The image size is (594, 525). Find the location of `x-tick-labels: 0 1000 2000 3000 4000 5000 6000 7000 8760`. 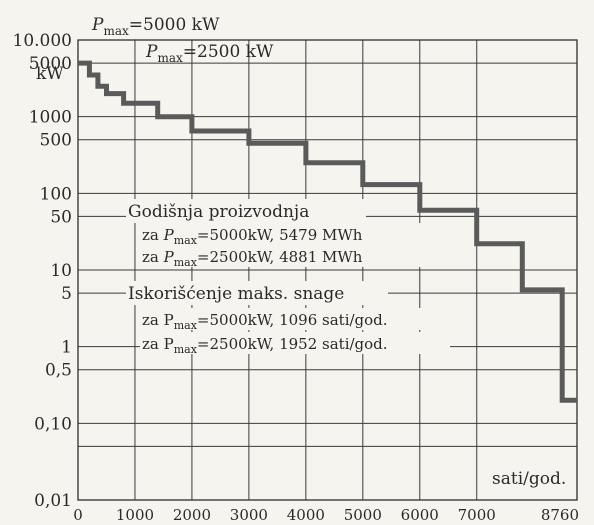

x-tick-labels: 0 1000 2000 3000 4000 5000 6000 7000 8760 is located at coordinates (326, 515).